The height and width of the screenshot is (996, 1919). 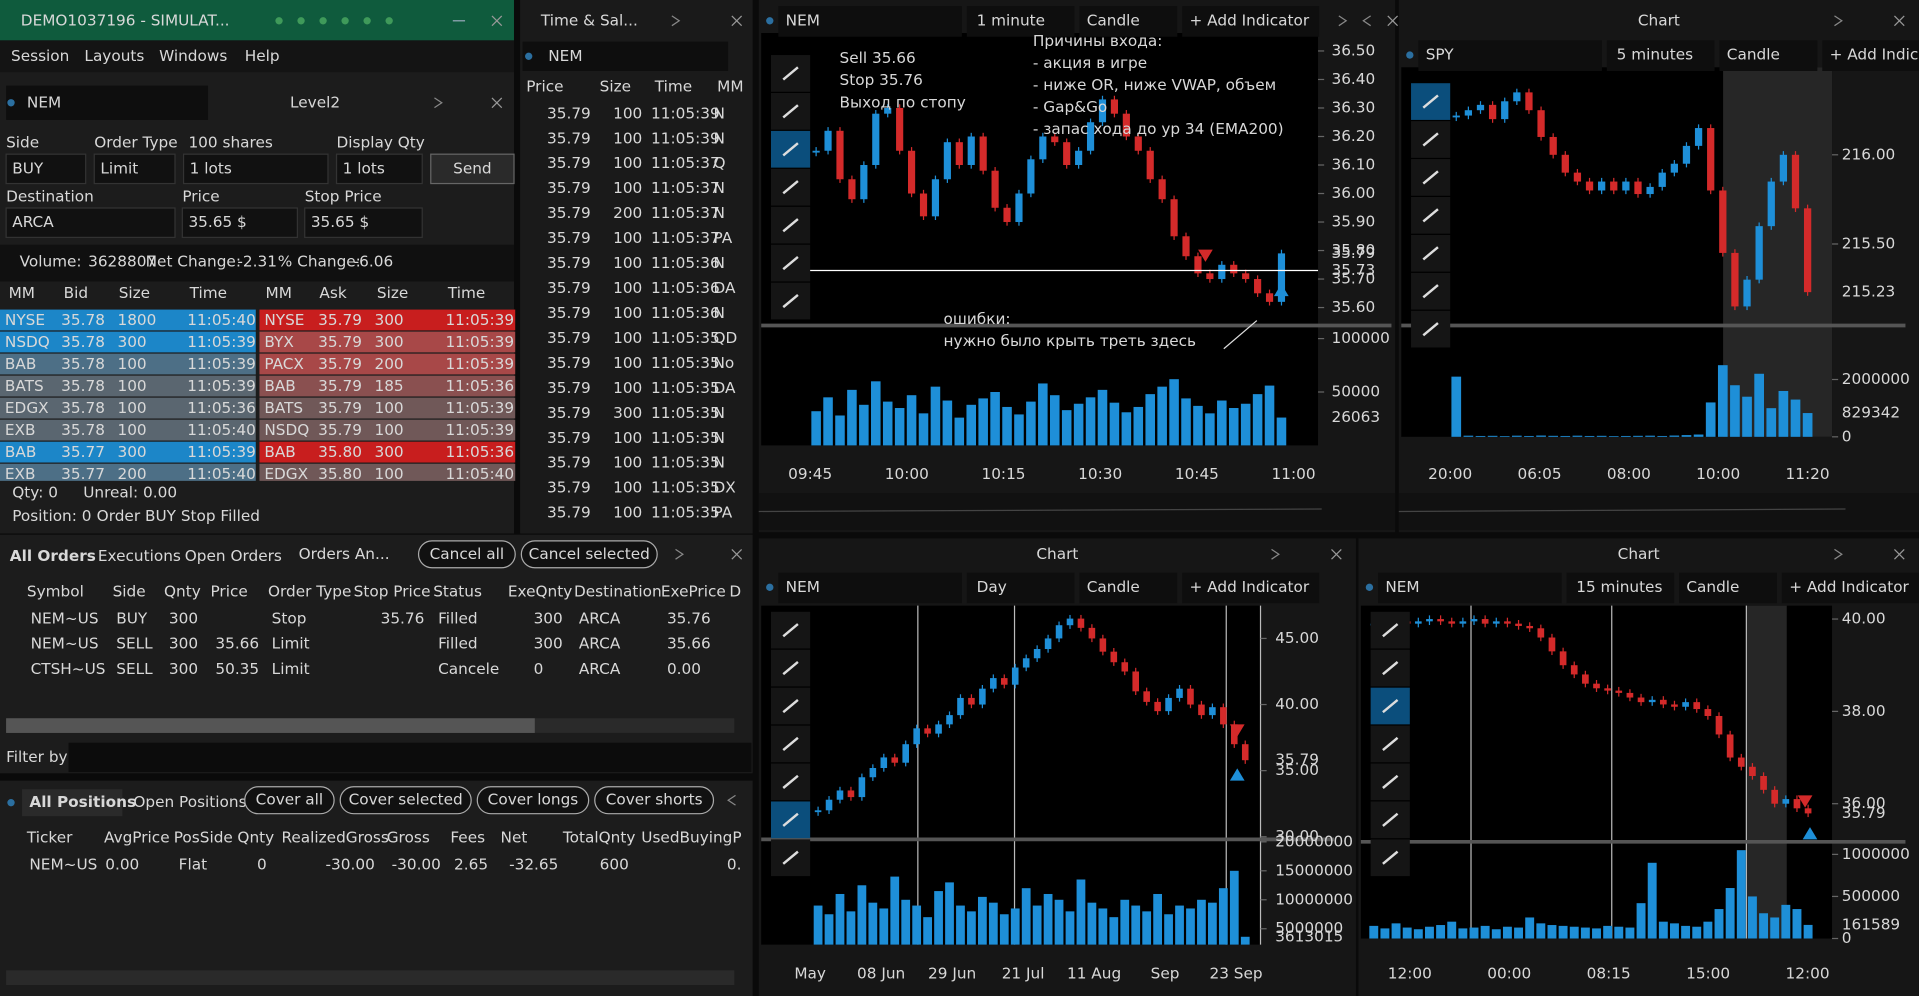 I want to click on send-button-label: Send, so click(x=472, y=168).